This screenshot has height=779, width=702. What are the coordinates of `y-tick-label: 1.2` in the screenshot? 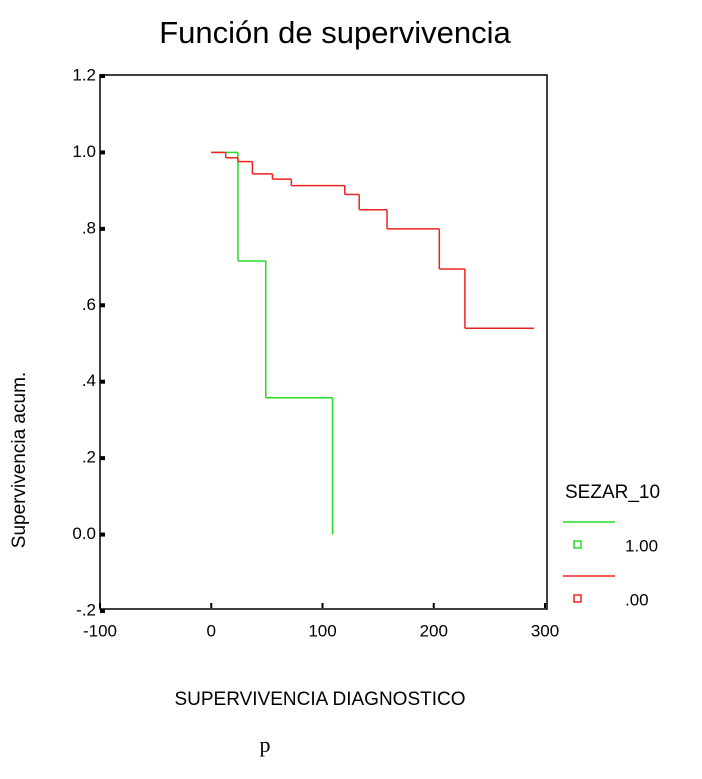 It's located at (84, 74).